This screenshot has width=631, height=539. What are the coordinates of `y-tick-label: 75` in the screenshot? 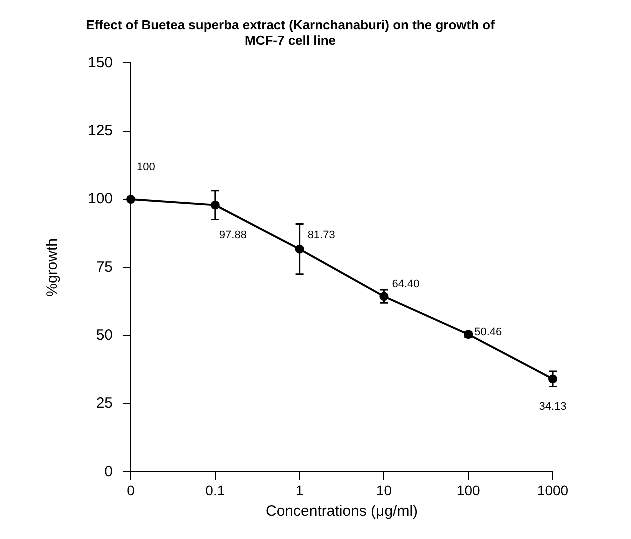 It's located at (105, 267).